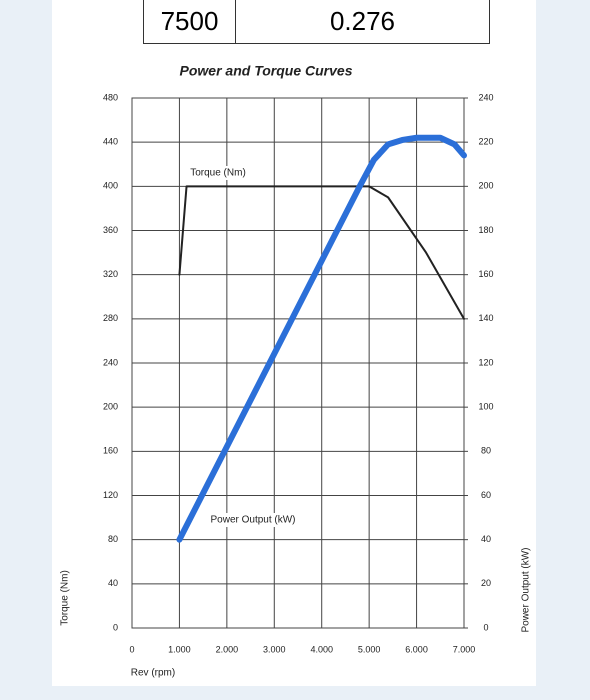  I want to click on y-tick-label: 200, so click(110, 407).